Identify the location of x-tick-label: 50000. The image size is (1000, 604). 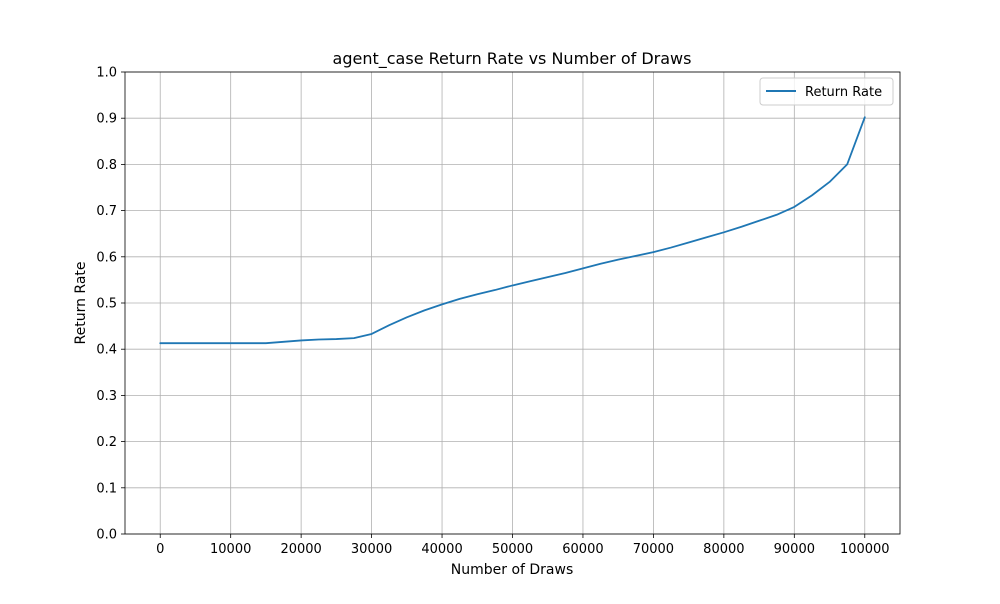
(512, 549).